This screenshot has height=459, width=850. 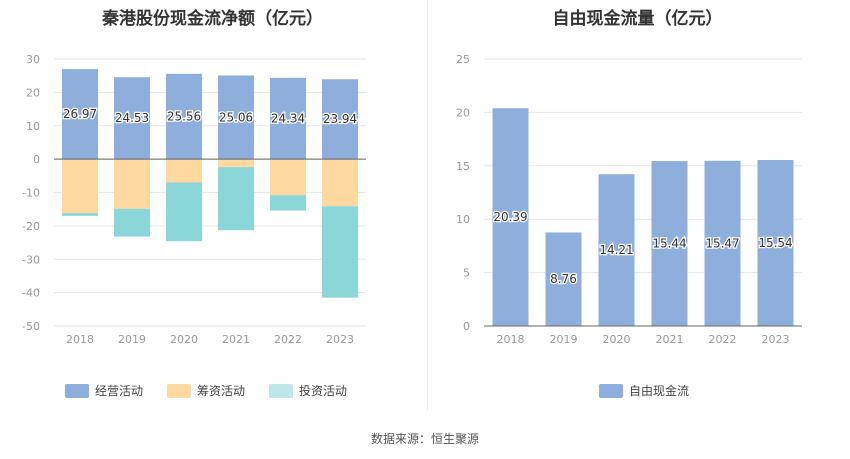 I want to click on right-data-label: 15.47, so click(x=722, y=243).